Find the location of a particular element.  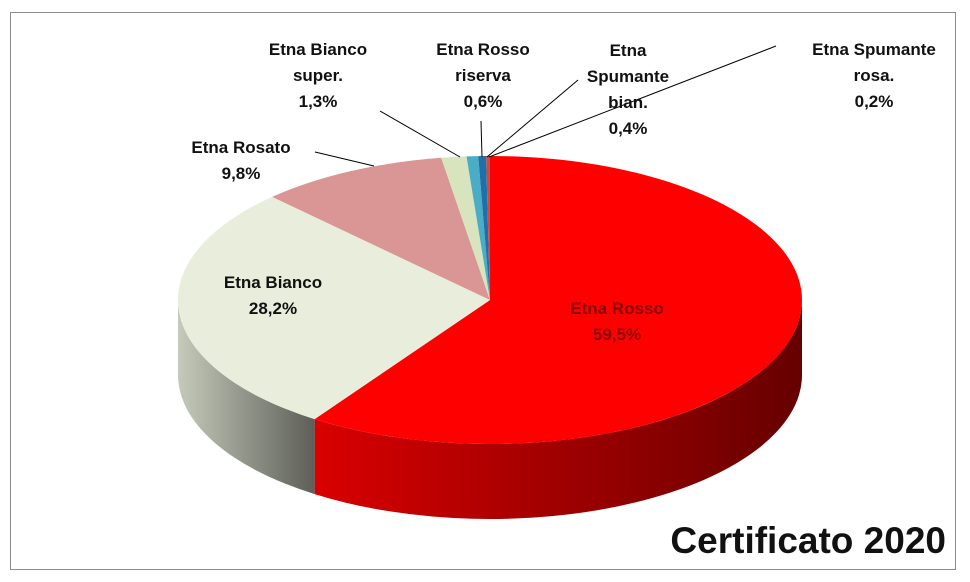

category-label: Etna Spumante rosa. is located at coordinates (874, 62).